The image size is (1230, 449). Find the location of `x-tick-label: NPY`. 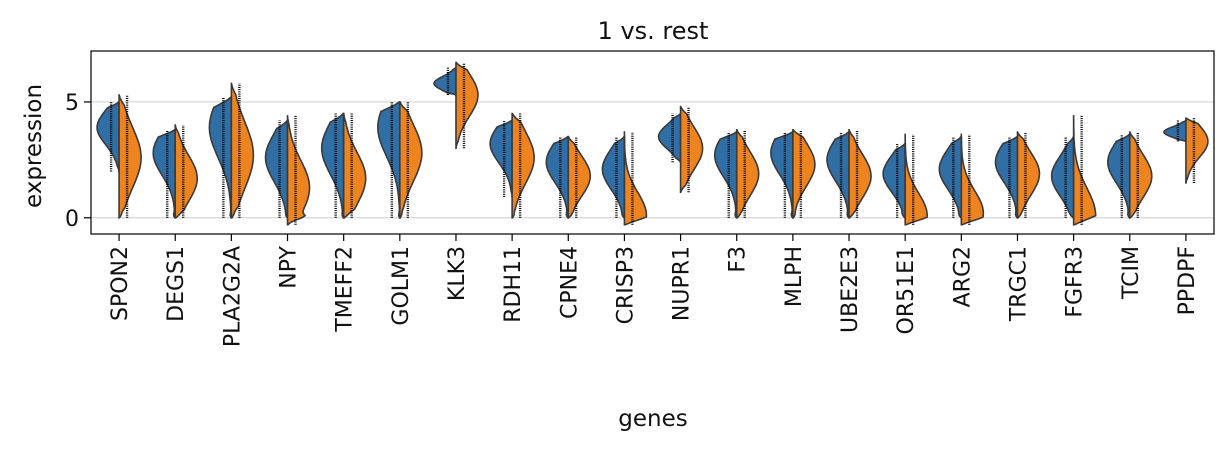

x-tick-label: NPY is located at coordinates (289, 266).